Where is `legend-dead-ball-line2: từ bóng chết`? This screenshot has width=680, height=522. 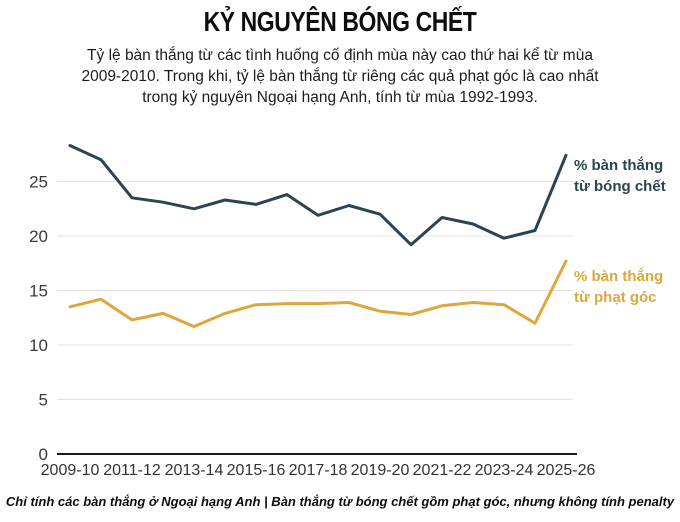 legend-dead-ball-line2: từ bóng chết is located at coordinates (620, 186).